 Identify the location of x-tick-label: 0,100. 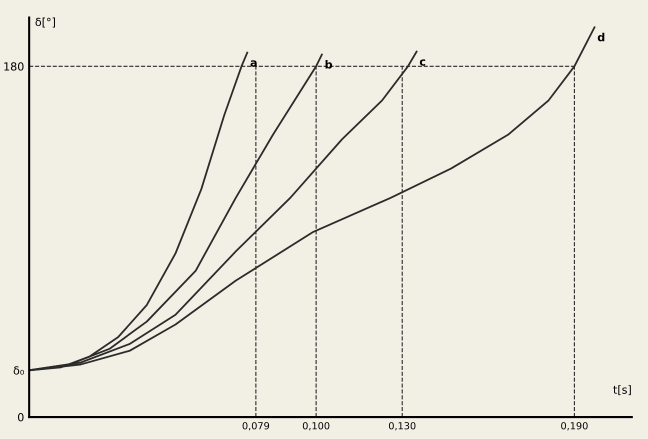
(316, 426).